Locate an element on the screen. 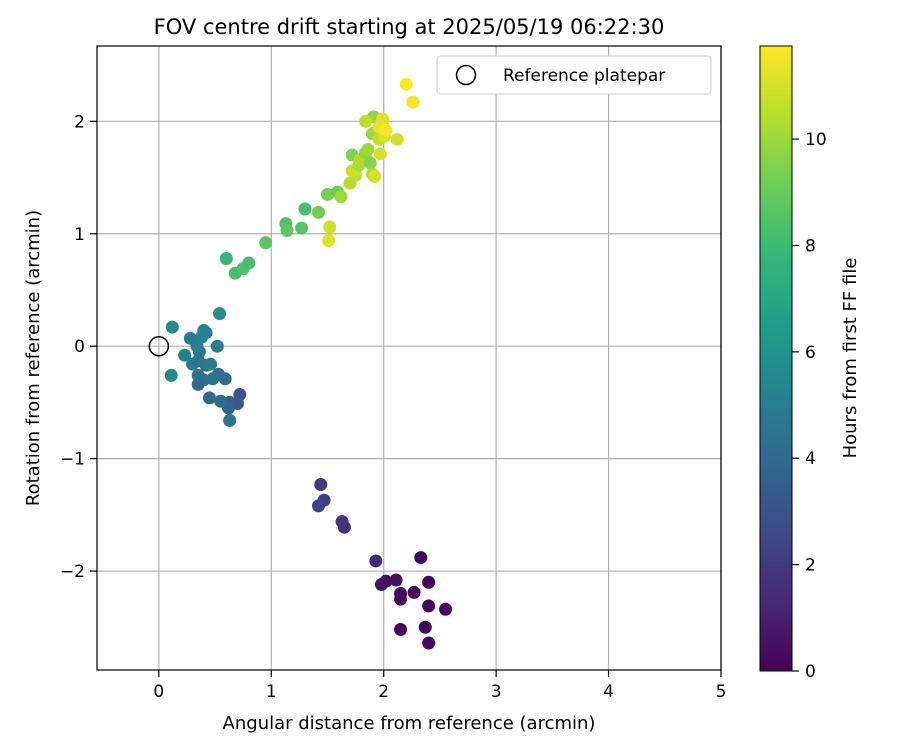 This screenshot has height=750, width=900. x-tick-label: 1 is located at coordinates (271, 692).